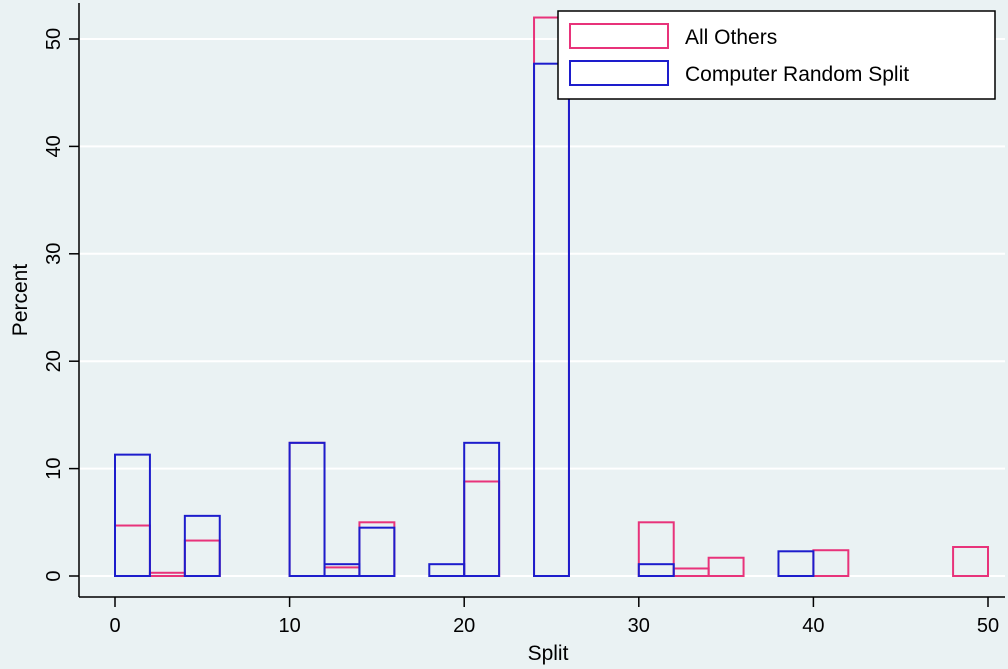 Image resolution: width=1008 pixels, height=669 pixels. Describe the element at coordinates (813, 626) in the screenshot. I see `x-tick-label-40: 40` at that location.